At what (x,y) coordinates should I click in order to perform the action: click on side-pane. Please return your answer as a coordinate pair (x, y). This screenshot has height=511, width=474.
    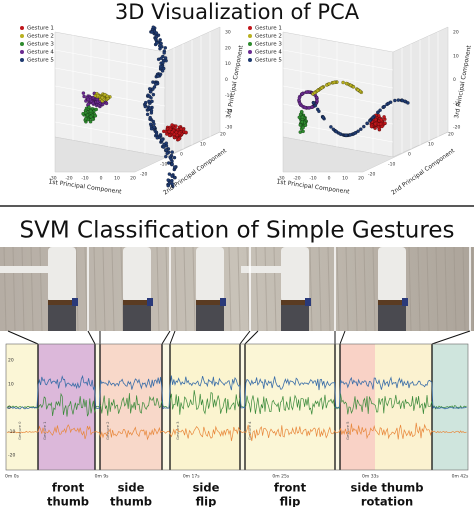
    Looking at the image, I should click on (420, 92).